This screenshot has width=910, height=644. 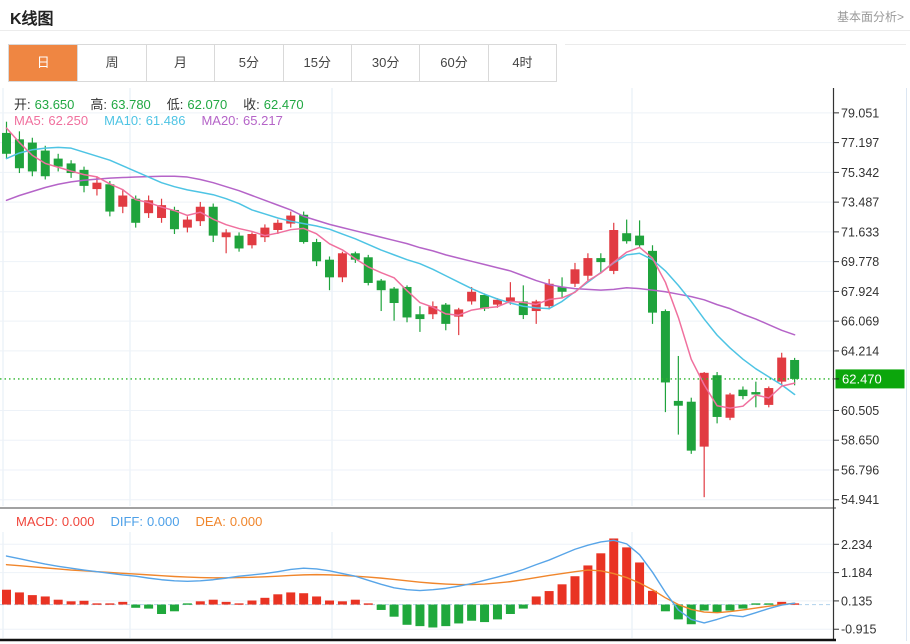 I want to click on macd-axis-label: 1.184, so click(x=856, y=573).